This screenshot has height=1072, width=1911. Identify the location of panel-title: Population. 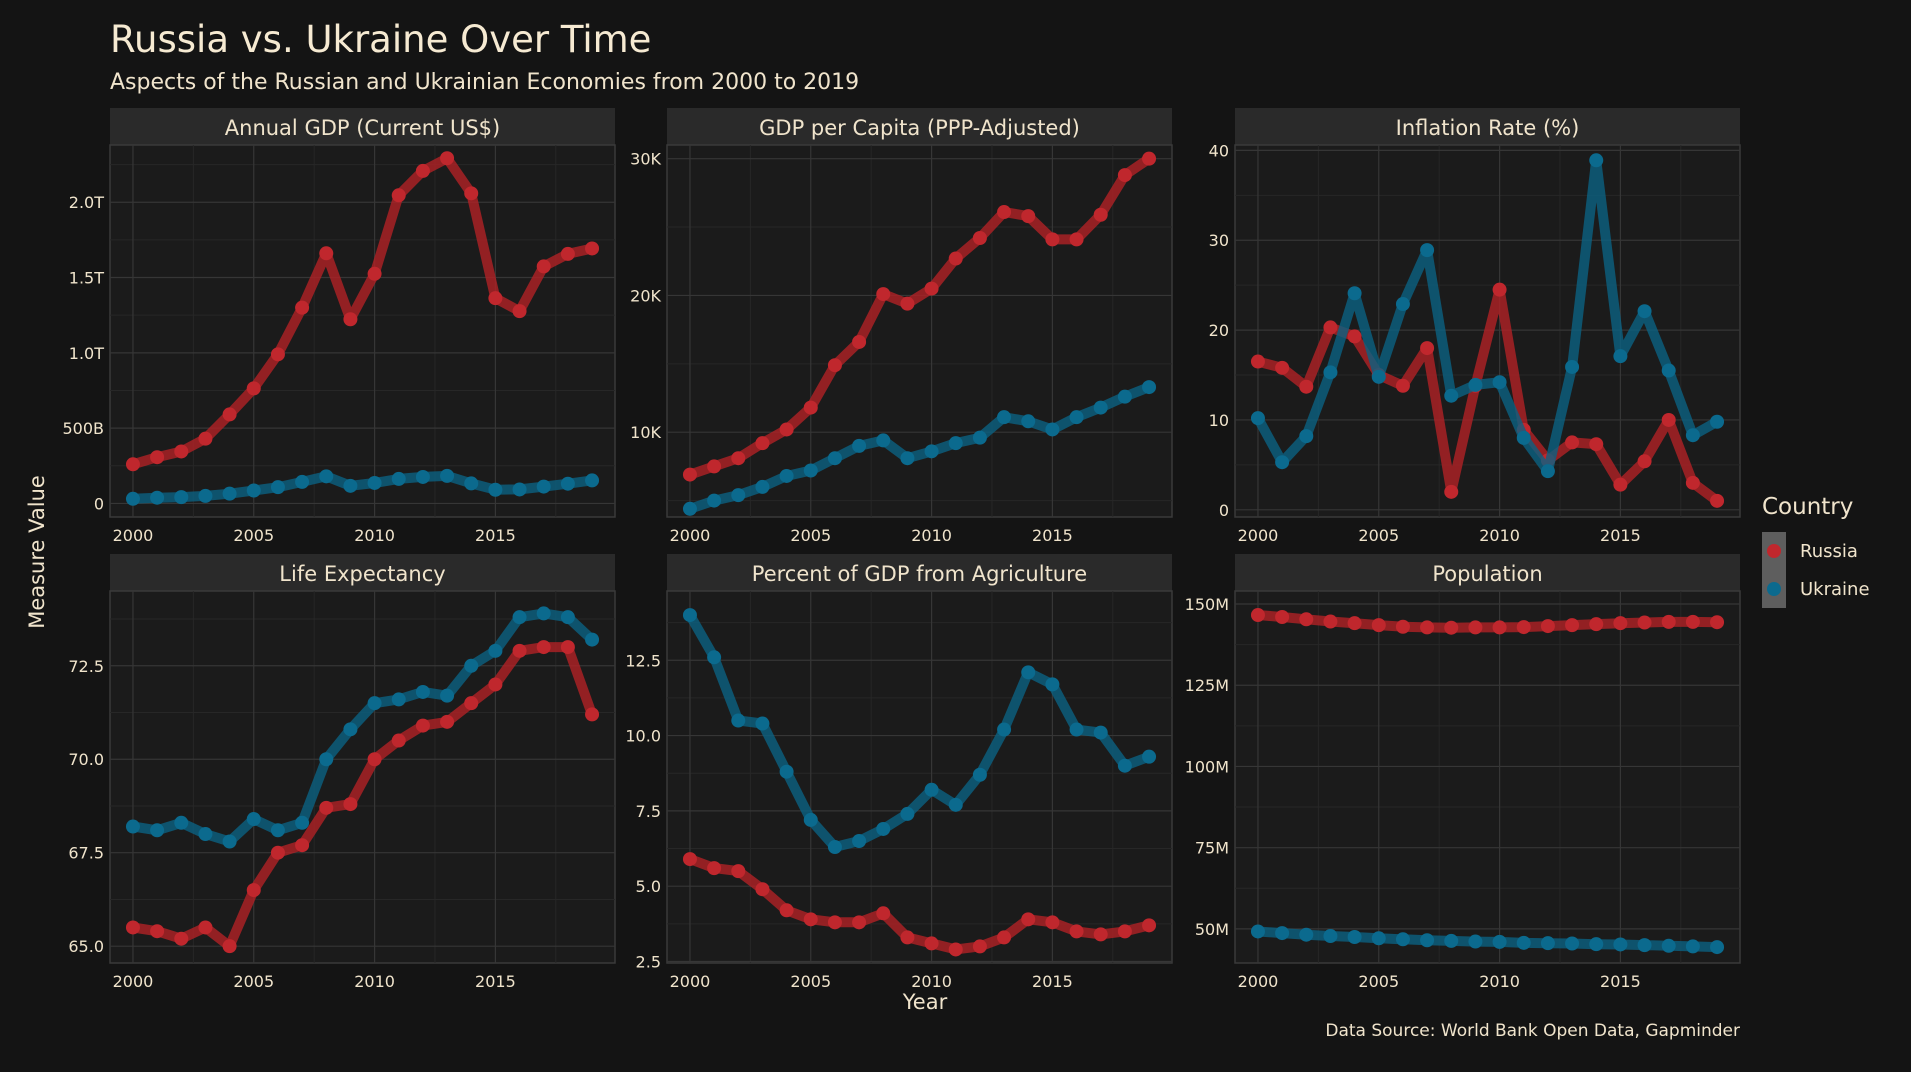
(1487, 574).